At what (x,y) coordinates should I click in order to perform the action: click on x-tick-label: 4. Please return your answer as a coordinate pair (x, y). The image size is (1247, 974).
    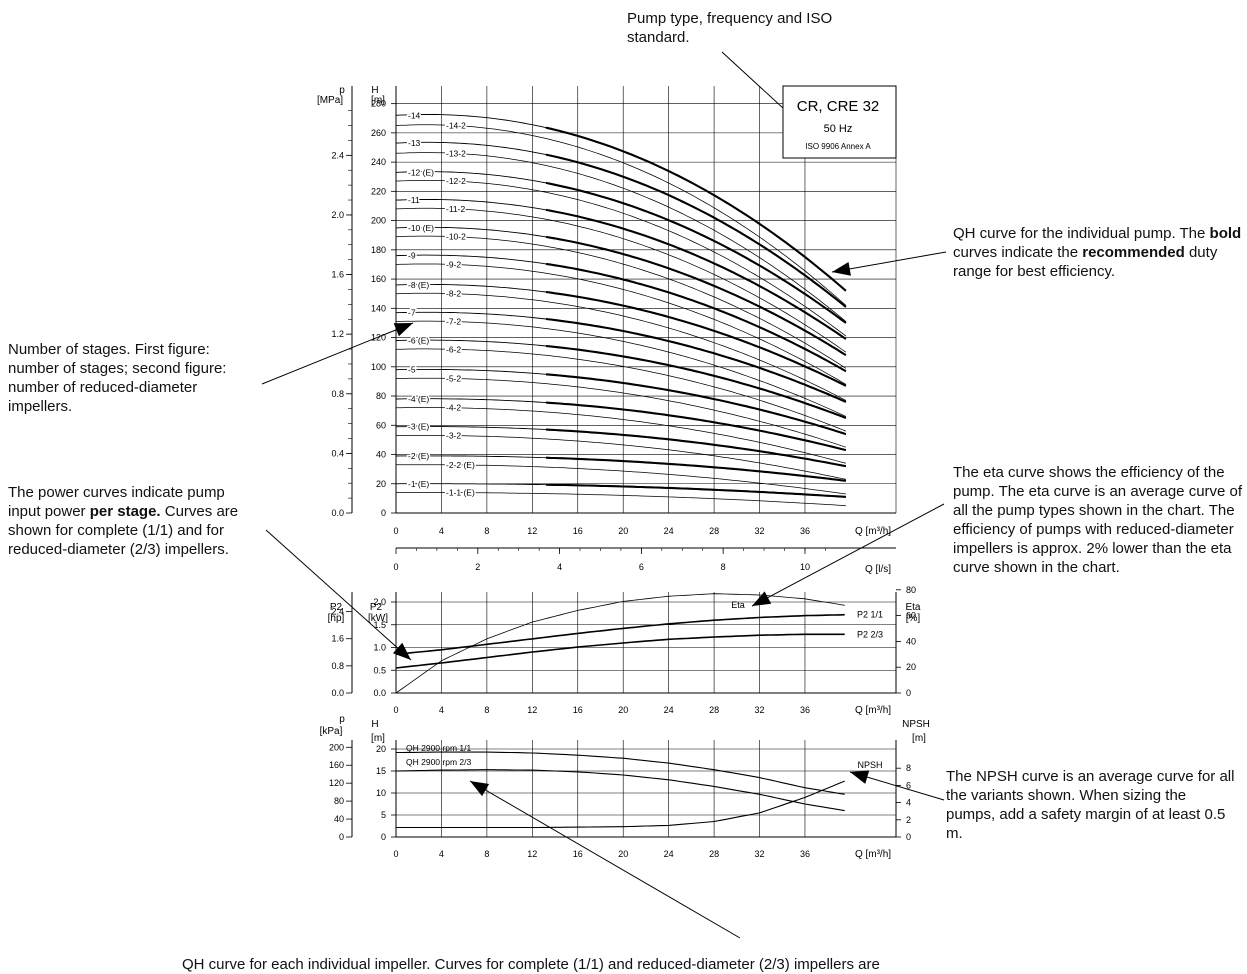
    Looking at the image, I should click on (441, 854).